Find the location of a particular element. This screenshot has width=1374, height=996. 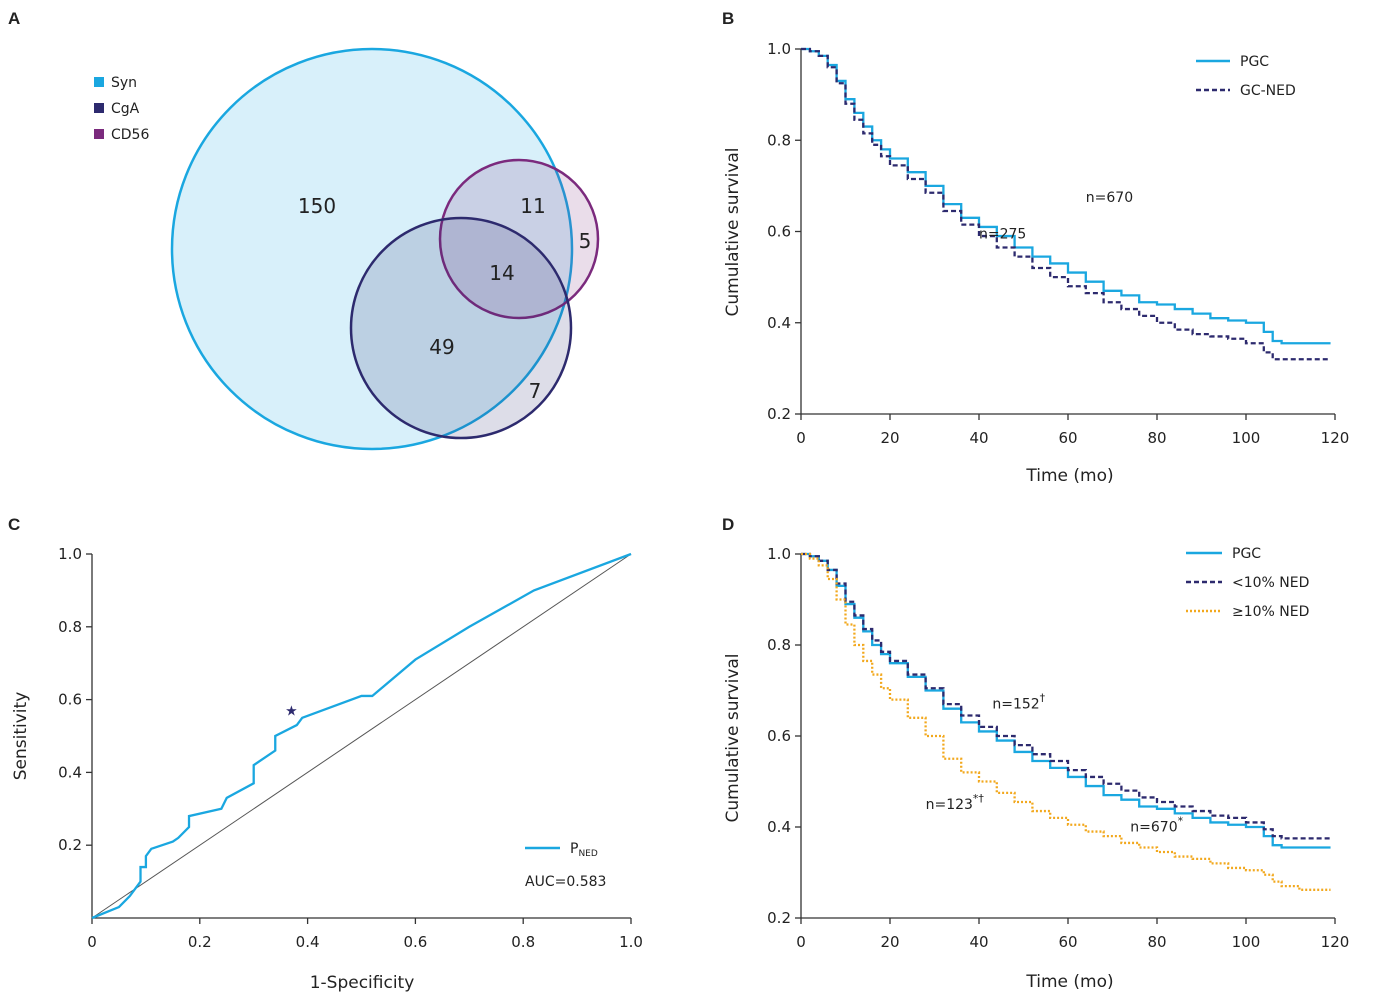

panel-d-y-tick-label: 0.6 is located at coordinates (779, 736).